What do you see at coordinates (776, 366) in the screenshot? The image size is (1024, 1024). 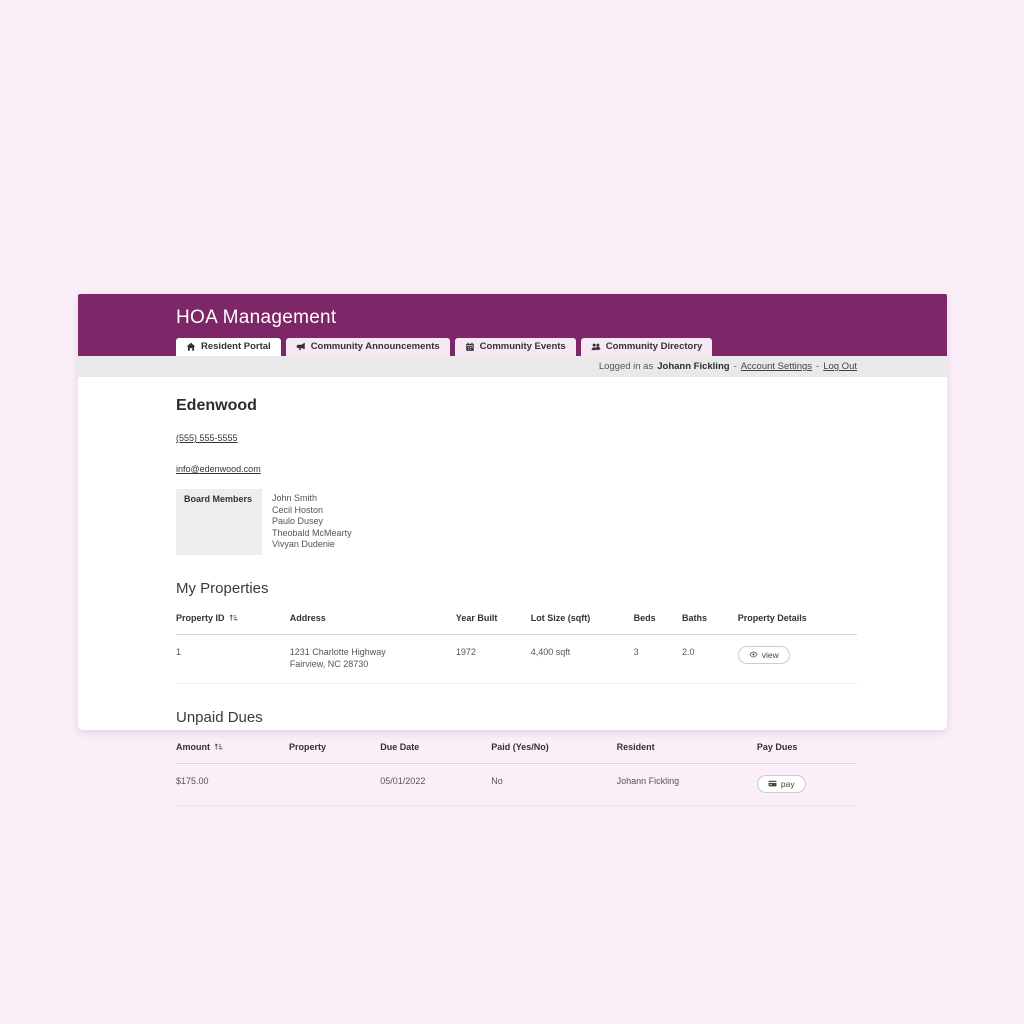 I see `account-settings-link: Account Settings` at bounding box center [776, 366].